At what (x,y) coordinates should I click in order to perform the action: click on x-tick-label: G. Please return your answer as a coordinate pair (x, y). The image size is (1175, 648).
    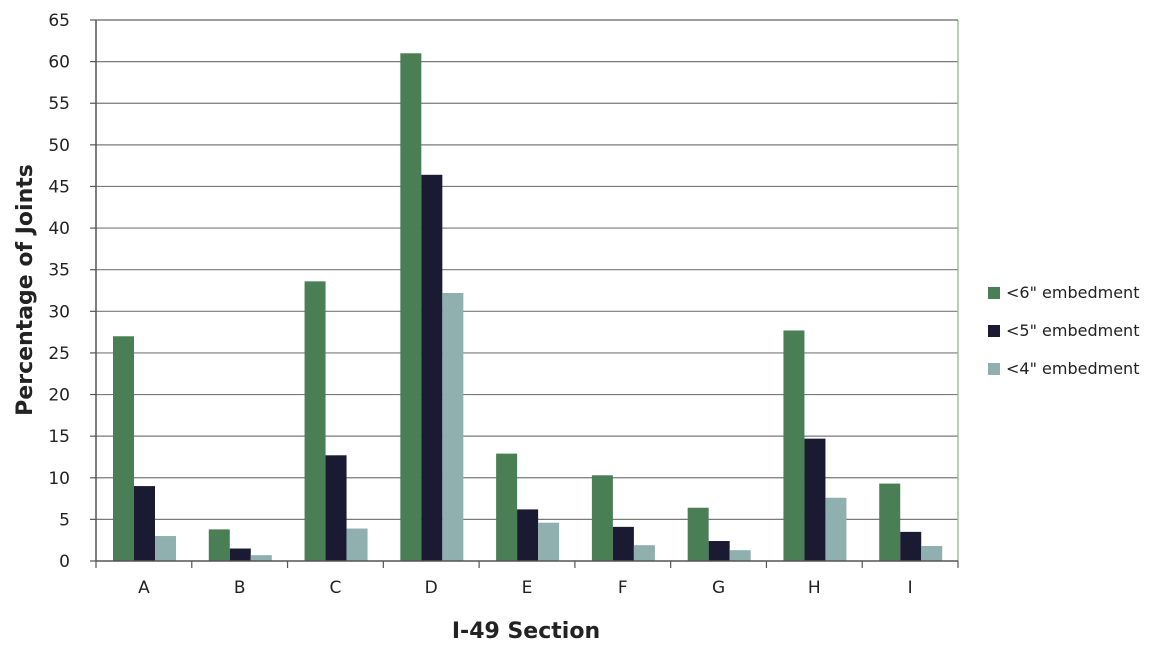
    Looking at the image, I should click on (718, 588).